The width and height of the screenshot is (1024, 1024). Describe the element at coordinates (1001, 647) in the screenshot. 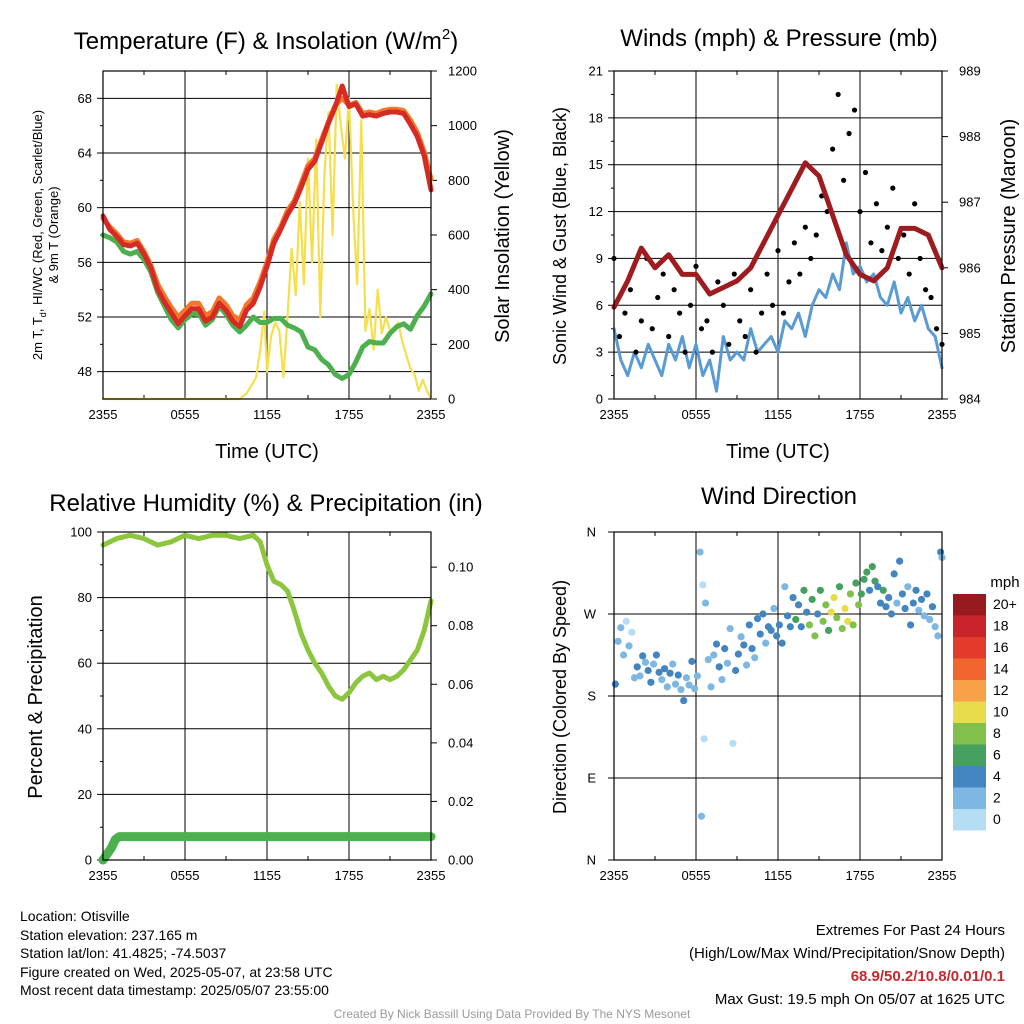

I see `legend-label: 16` at that location.